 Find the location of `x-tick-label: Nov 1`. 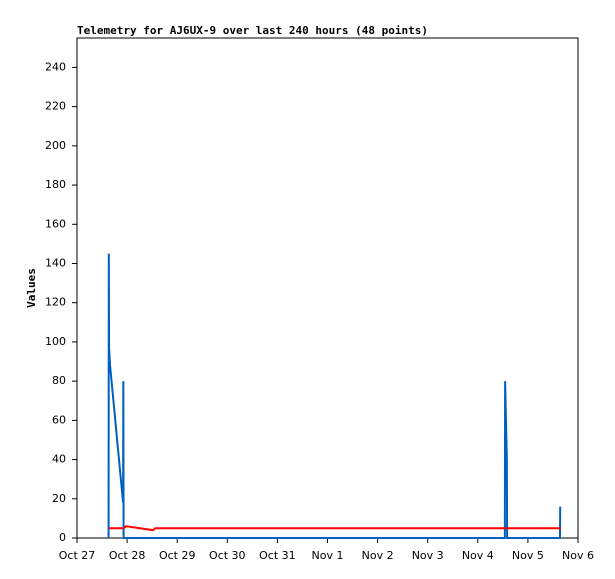

x-tick-label: Nov 1 is located at coordinates (328, 555).